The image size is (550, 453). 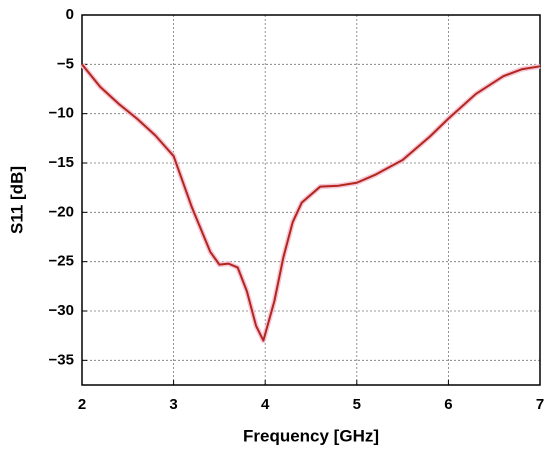 I want to click on y-tick-label: −15, so click(x=61, y=162).